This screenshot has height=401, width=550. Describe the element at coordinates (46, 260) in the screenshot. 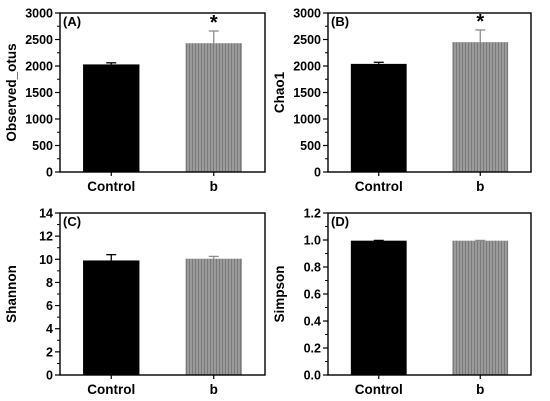

I see `y-tick-label: 10` at that location.